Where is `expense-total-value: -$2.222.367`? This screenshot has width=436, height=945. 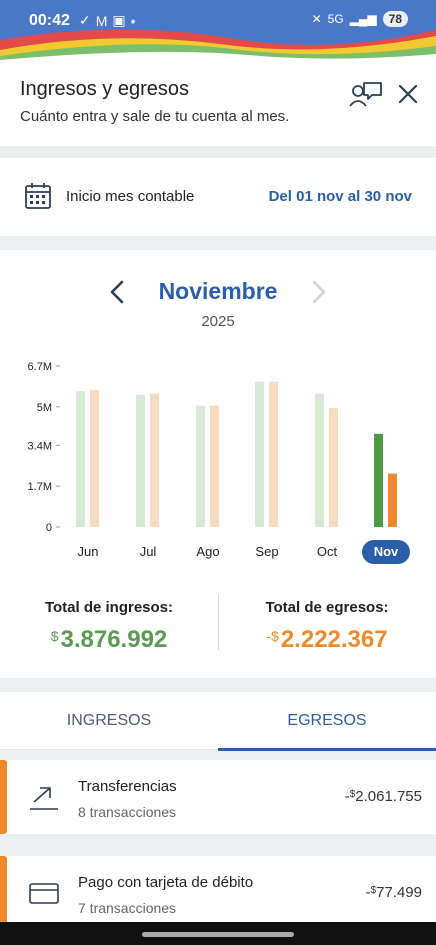
expense-total-value: -$2.222.367 is located at coordinates (327, 640).